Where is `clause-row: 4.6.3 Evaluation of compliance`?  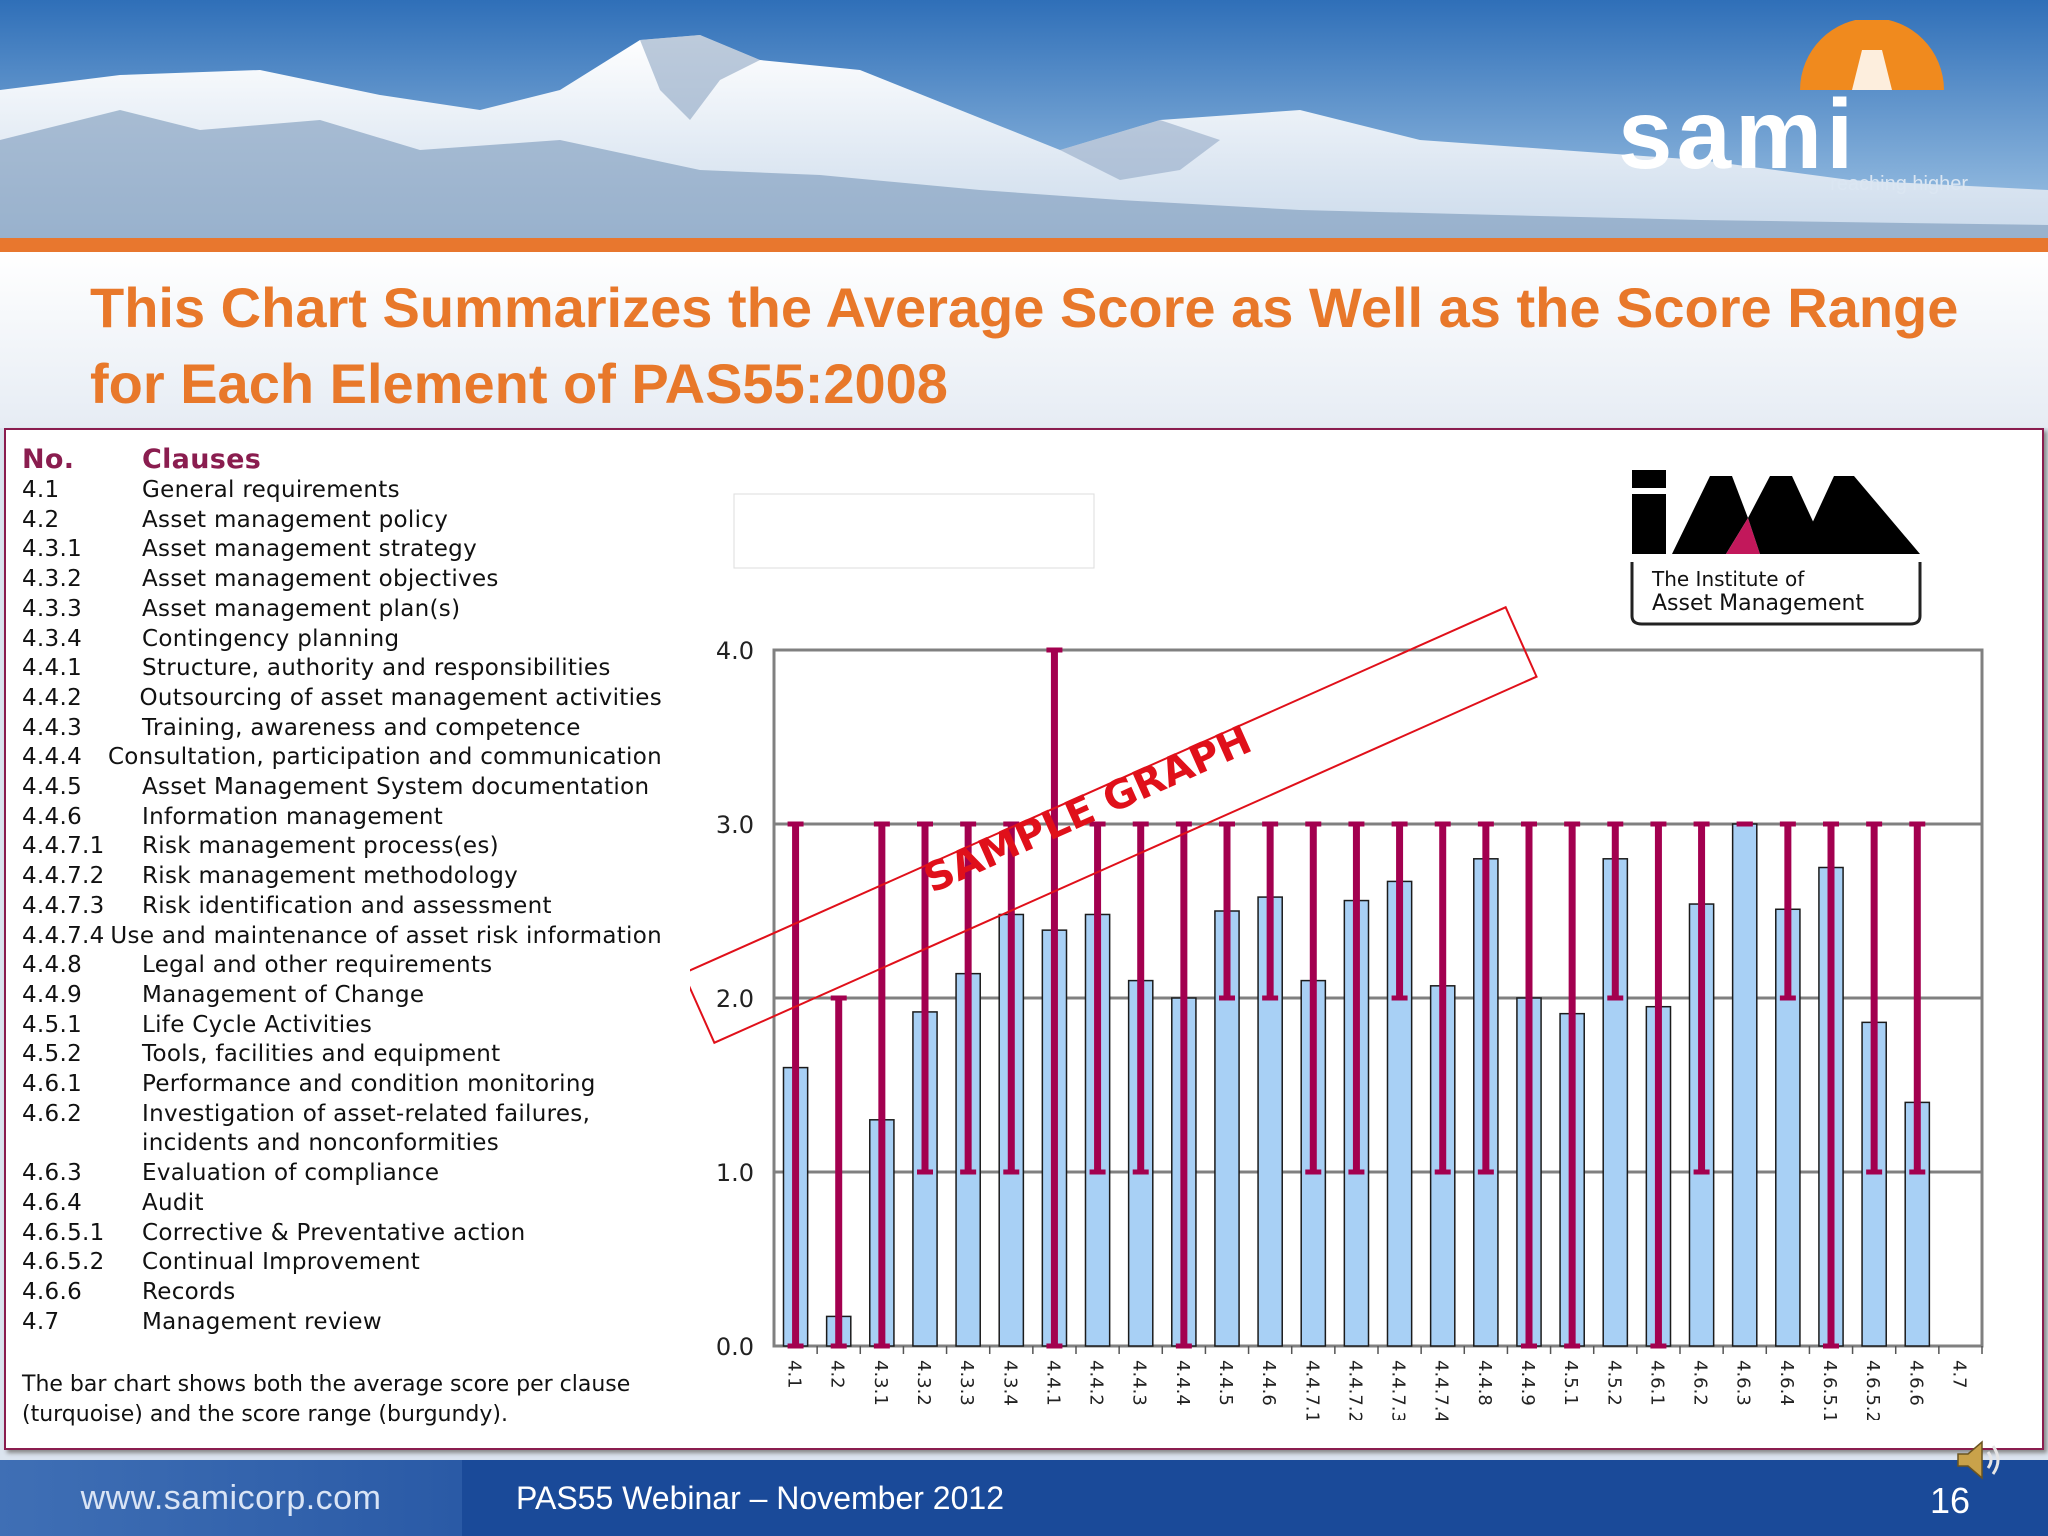 clause-row: 4.6.3 Evaluation of compliance is located at coordinates (342, 1174).